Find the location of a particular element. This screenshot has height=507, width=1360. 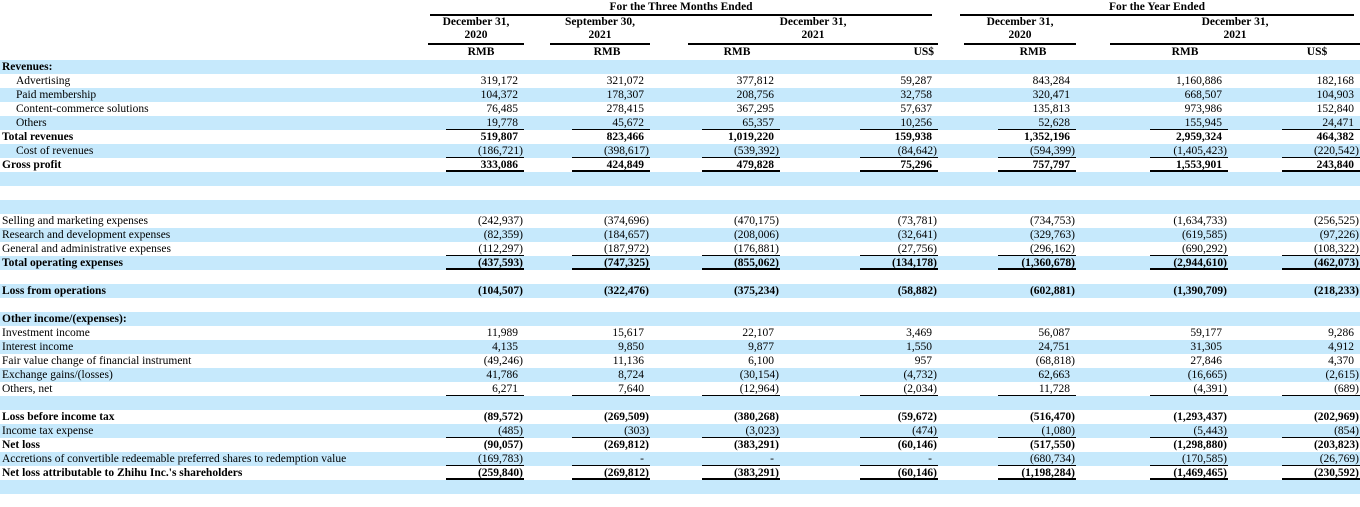

row-label: Loss before income tax is located at coordinates (58, 417).